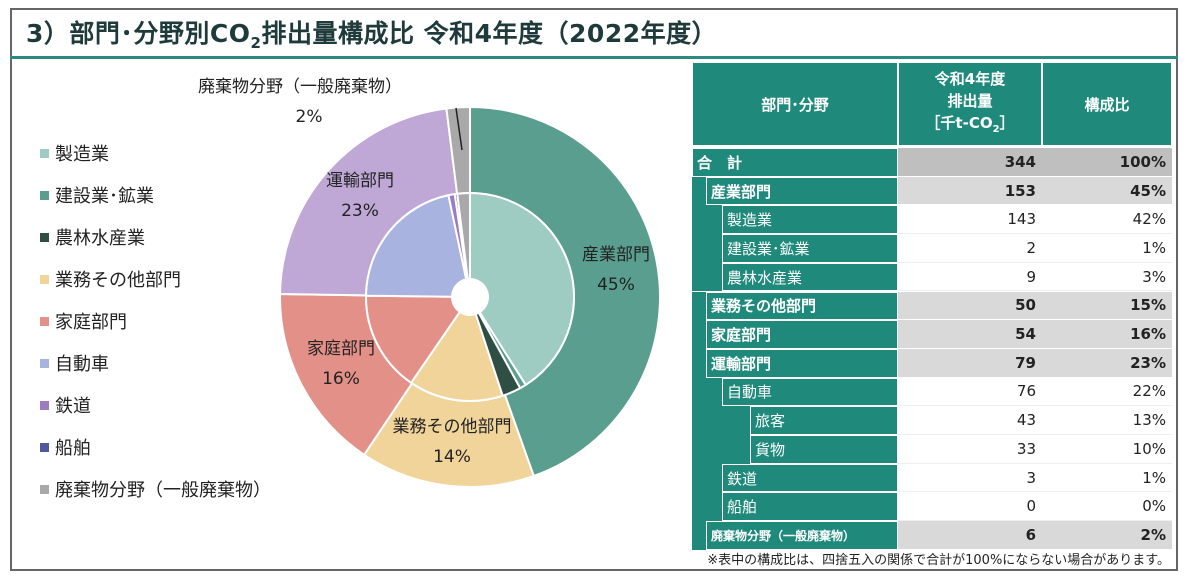 The width and height of the screenshot is (1190, 581). What do you see at coordinates (1107, 277) in the screenshot?
I see `row-ratio-4: 3%` at bounding box center [1107, 277].